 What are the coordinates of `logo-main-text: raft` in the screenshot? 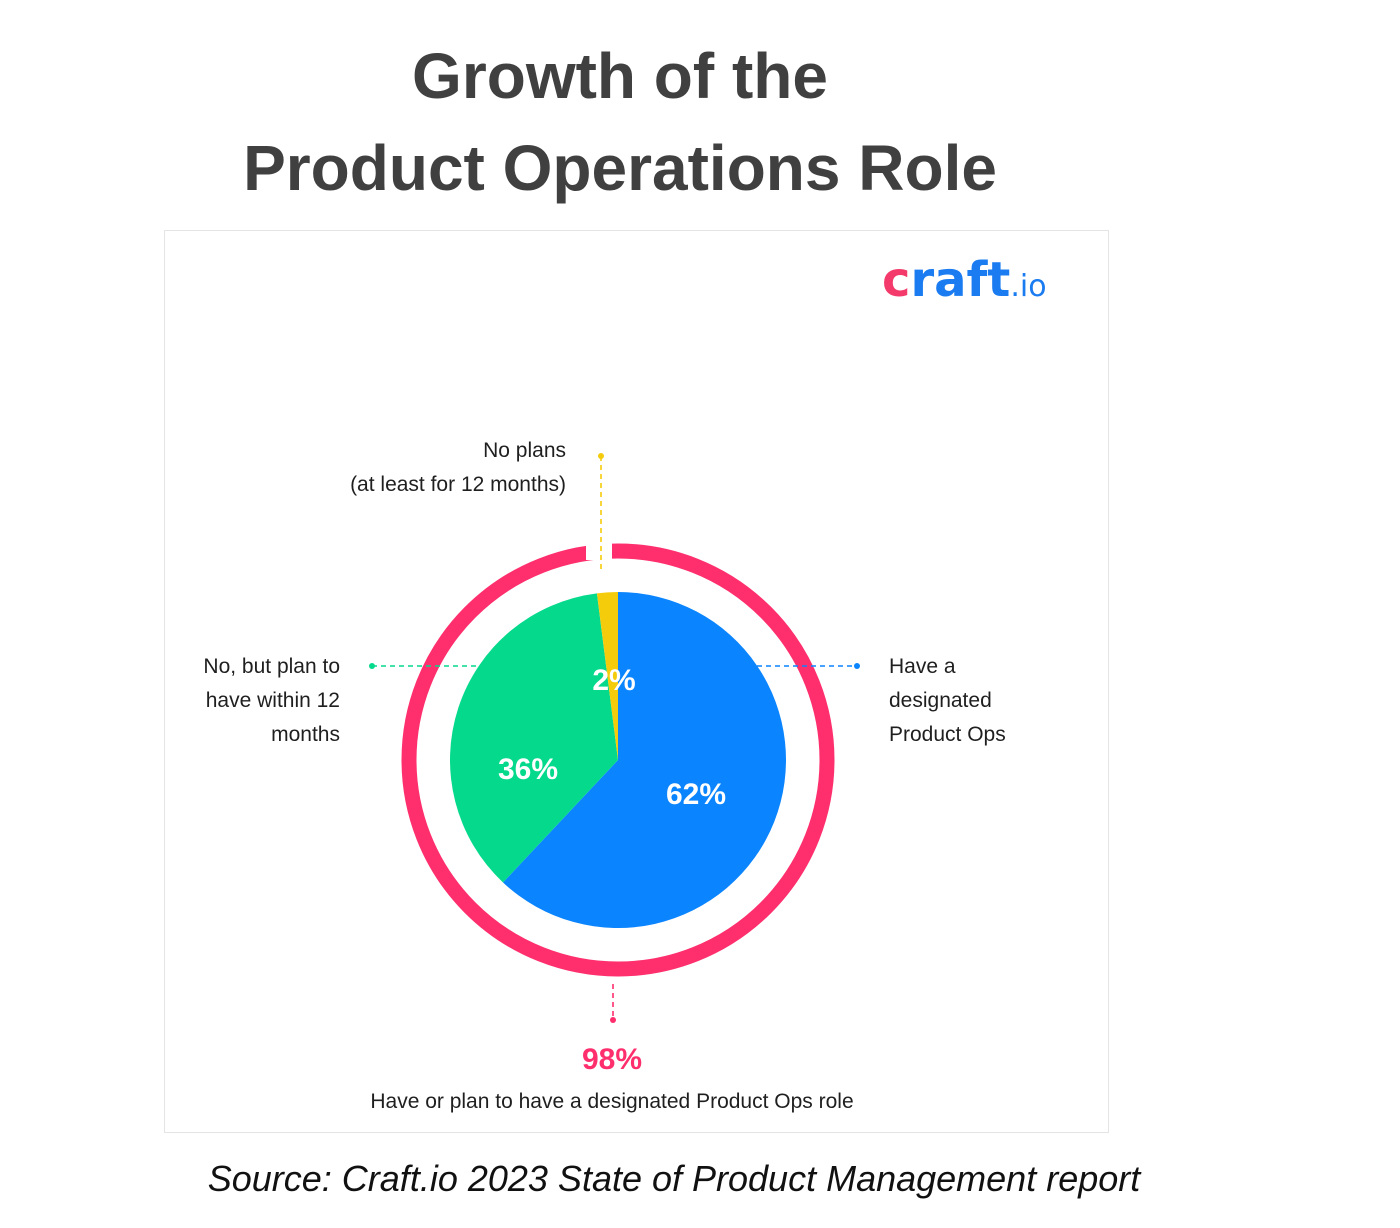 It's located at (960, 280).